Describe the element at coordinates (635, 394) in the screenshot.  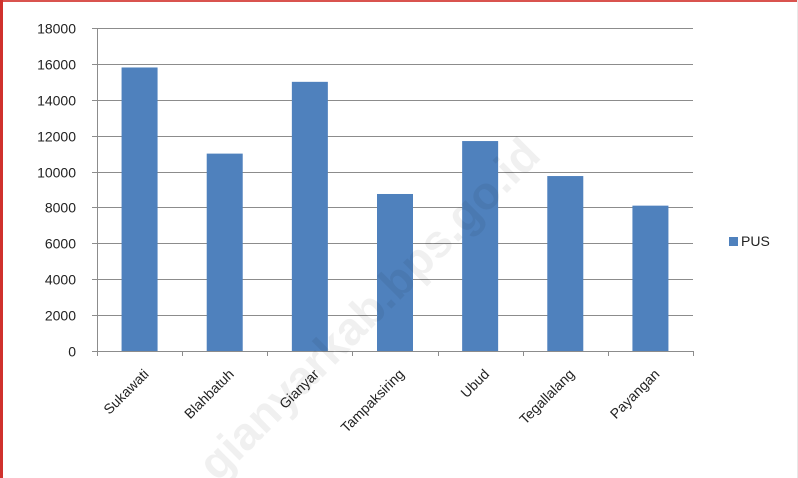
I see `x-tick-label: Payangan` at that location.